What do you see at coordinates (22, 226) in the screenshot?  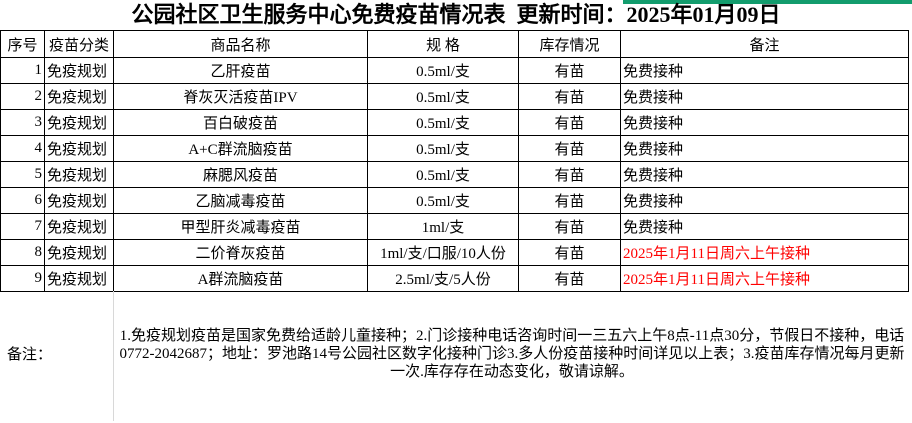 I see `cell-serial-number: 7` at bounding box center [22, 226].